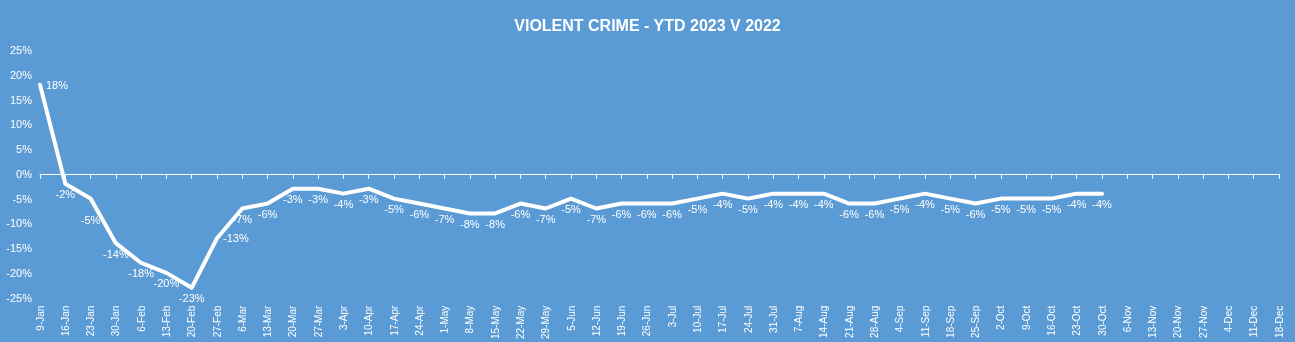  Describe the element at coordinates (141, 318) in the screenshot. I see `x-tick-label: 6-Feb` at that location.